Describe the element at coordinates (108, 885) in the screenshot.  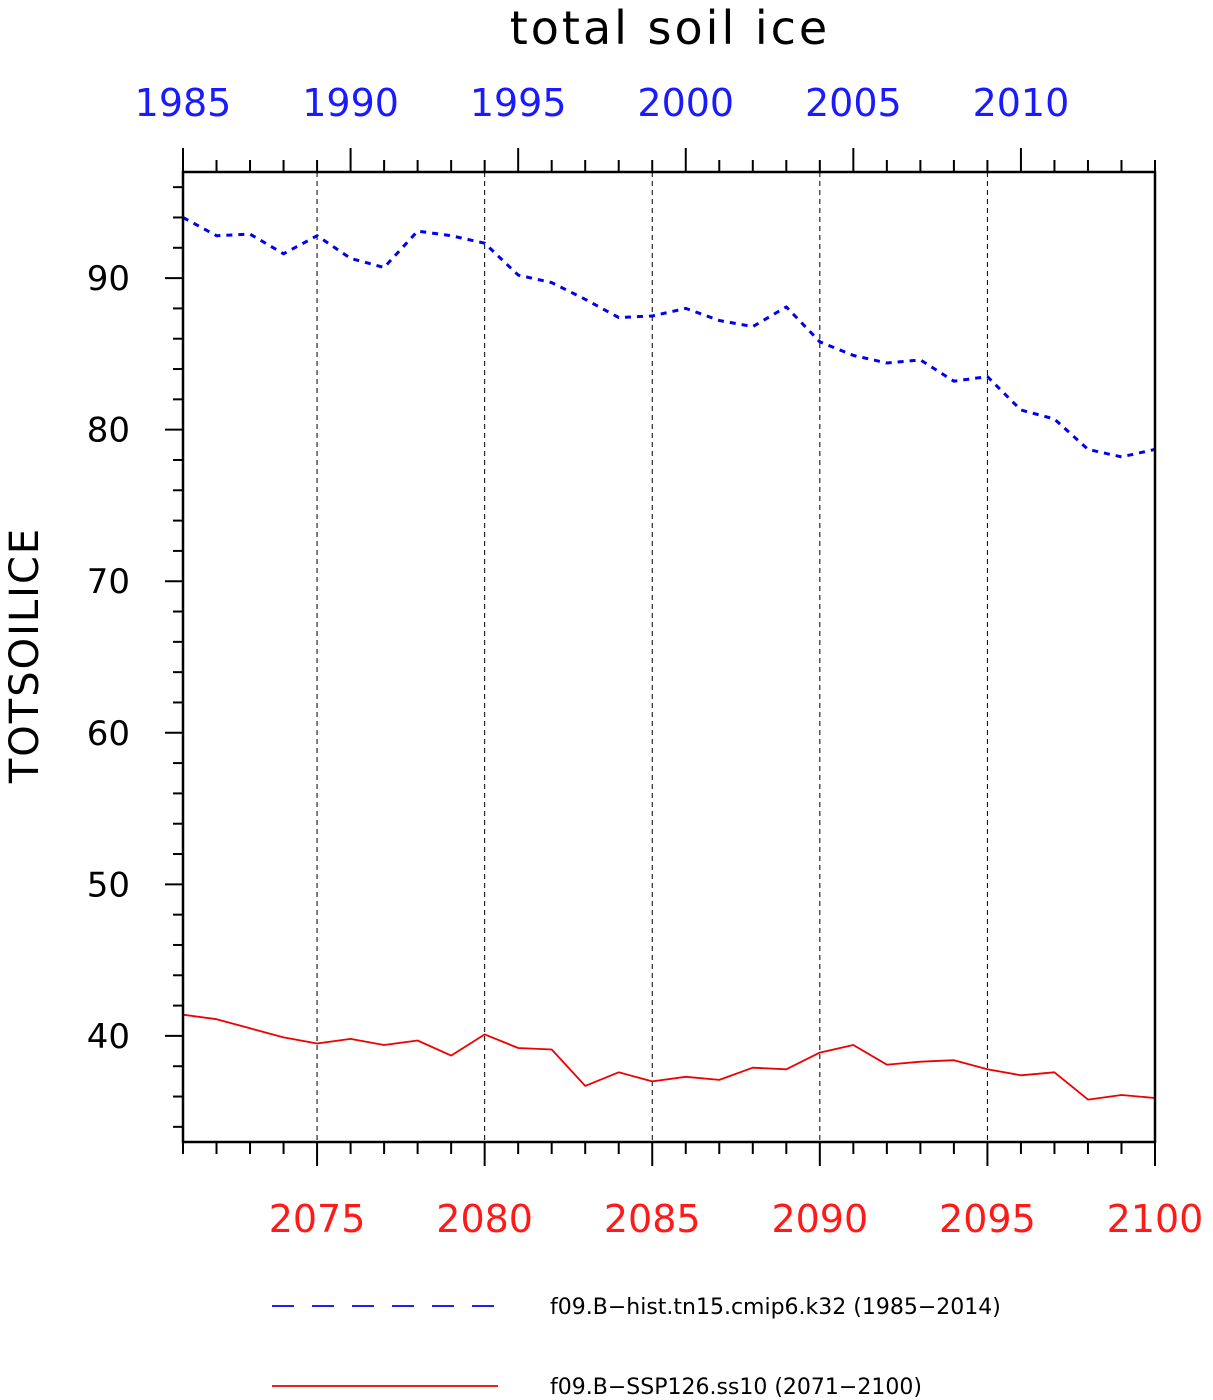
I see `y-tick-label: 50` at that location.